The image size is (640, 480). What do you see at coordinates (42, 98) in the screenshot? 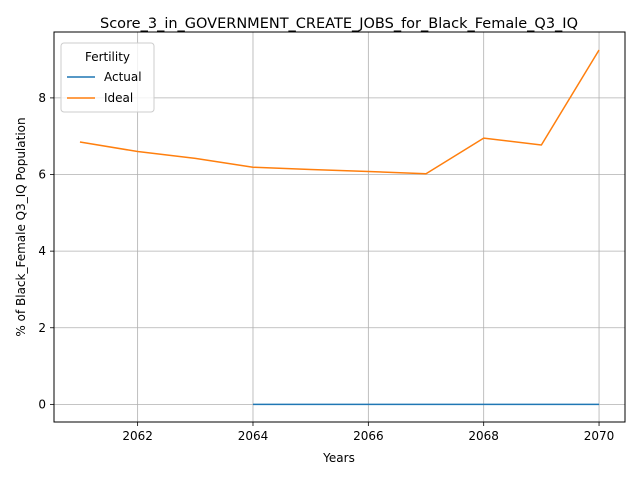
I see `y-tick-label: 8` at bounding box center [42, 98].